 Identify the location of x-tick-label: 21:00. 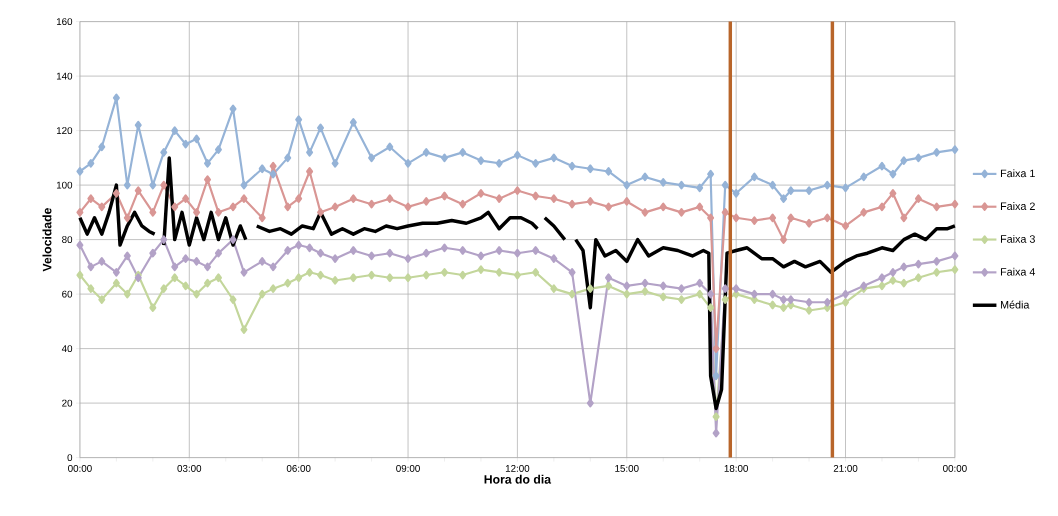
(845, 469).